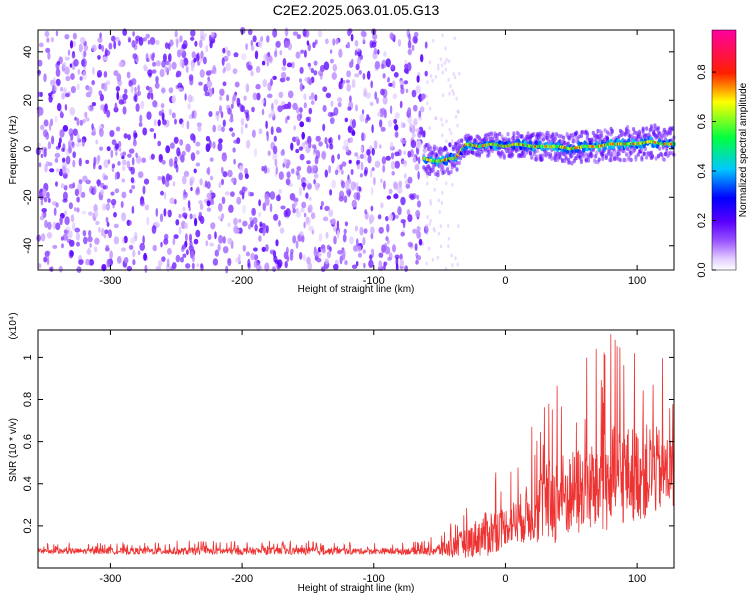 The height and width of the screenshot is (600, 750). I want to click on snr-y-multiplier: (x10⁴), so click(13, 325).